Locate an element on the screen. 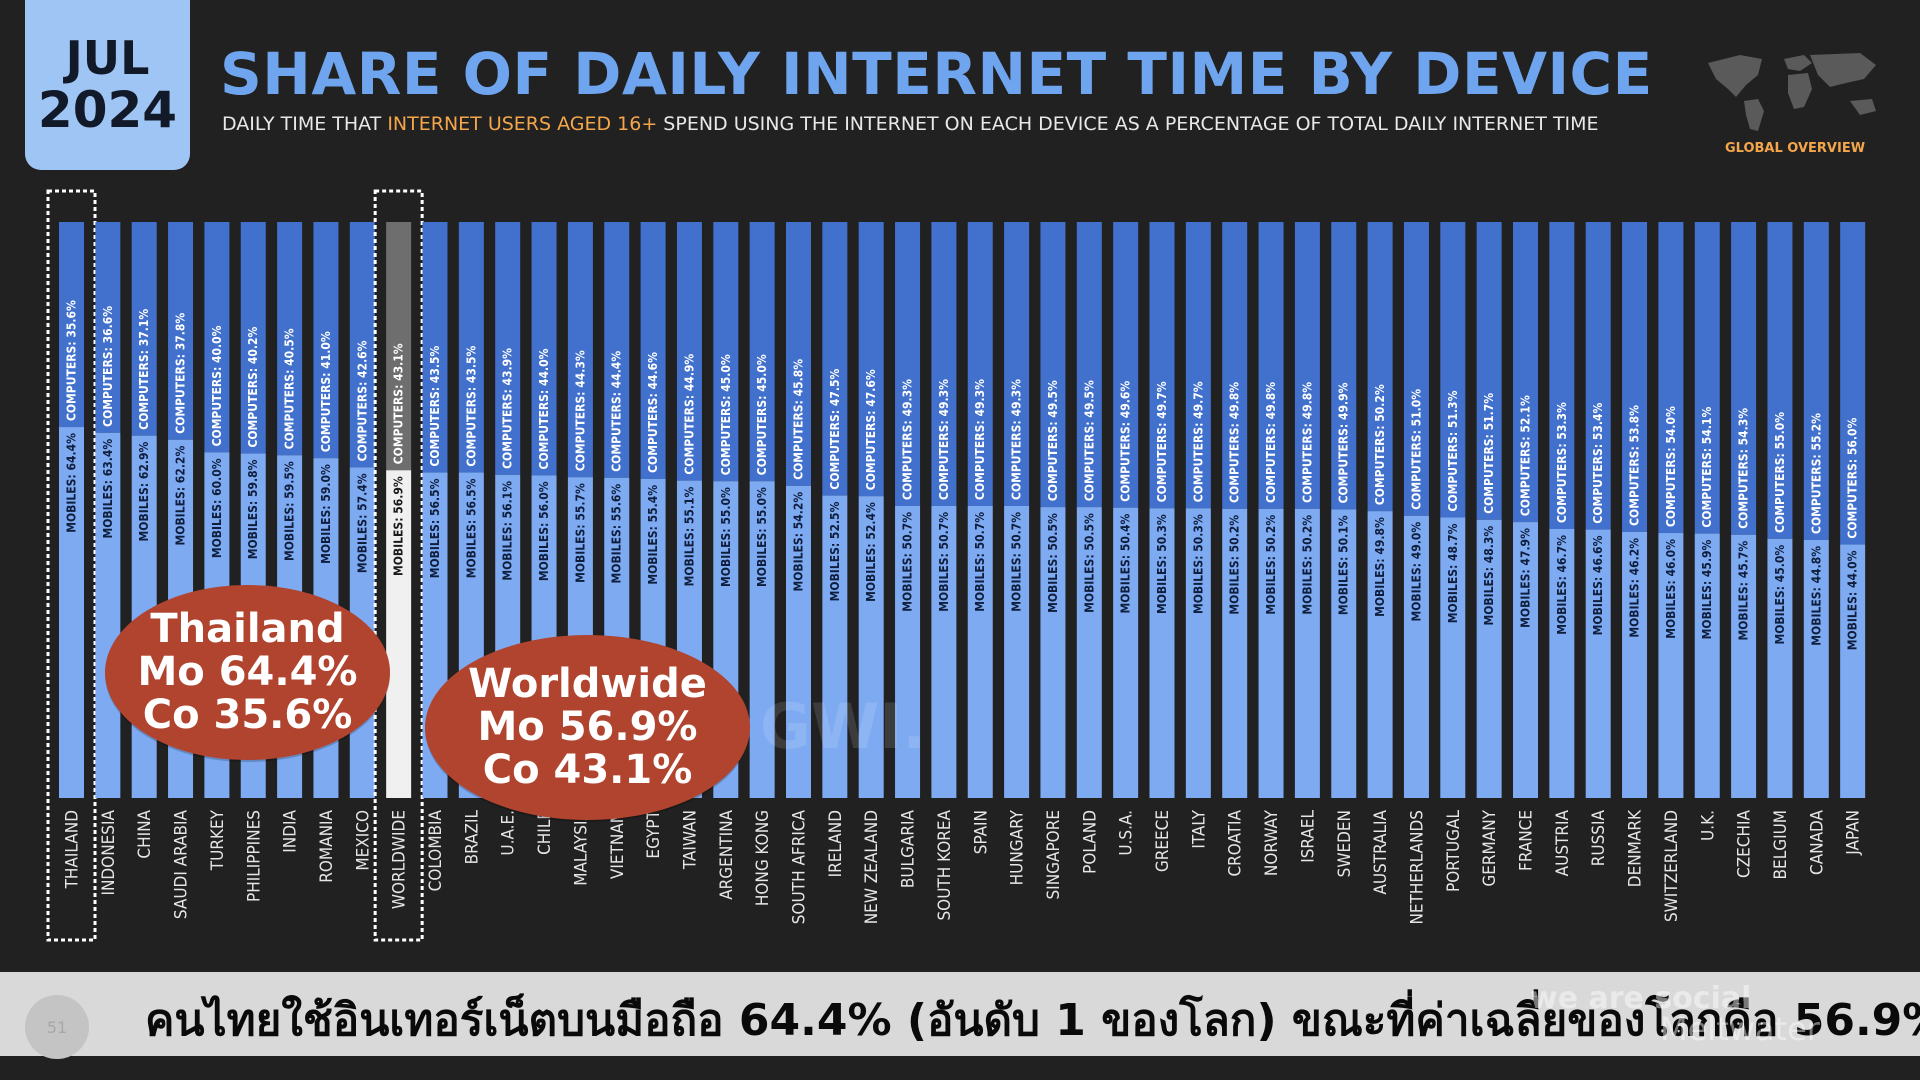  bar-computers-south-africa is located at coordinates (798, 354).